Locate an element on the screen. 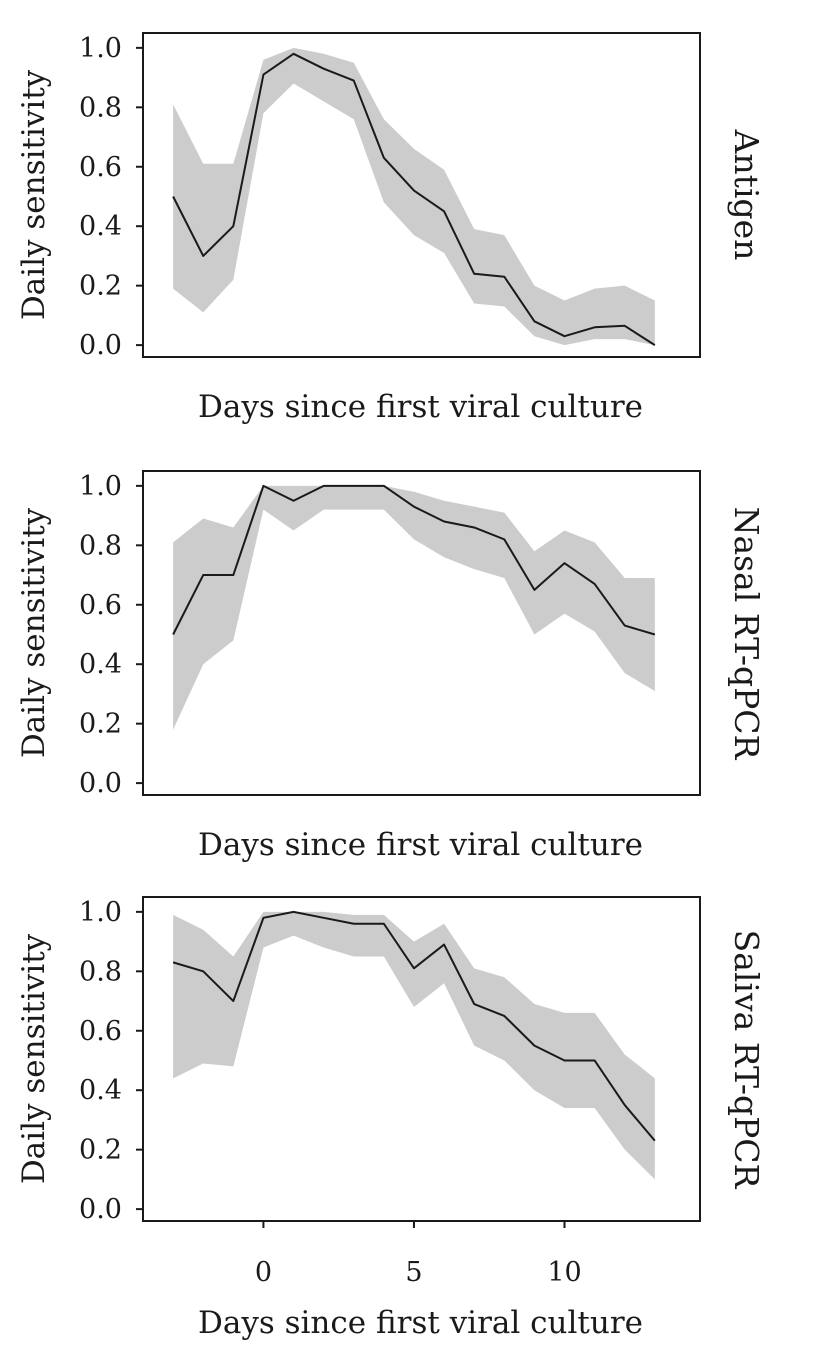  y-tick-label-1-3: 0.6 is located at coordinates (100, 605).